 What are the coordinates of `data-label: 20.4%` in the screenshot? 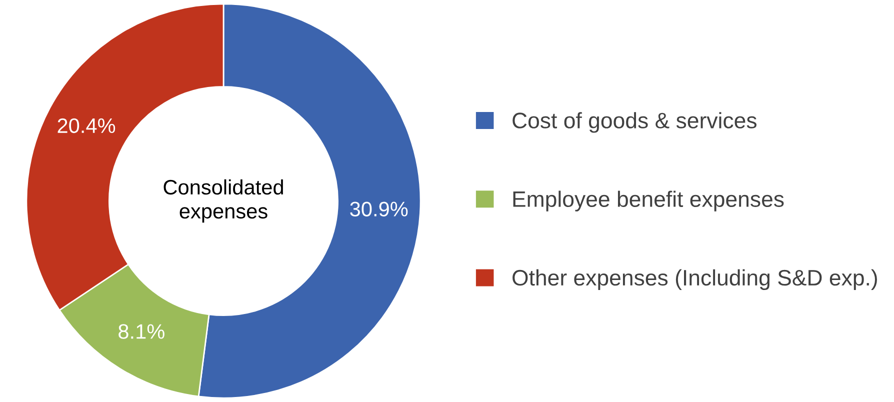 It's located at (87, 126).